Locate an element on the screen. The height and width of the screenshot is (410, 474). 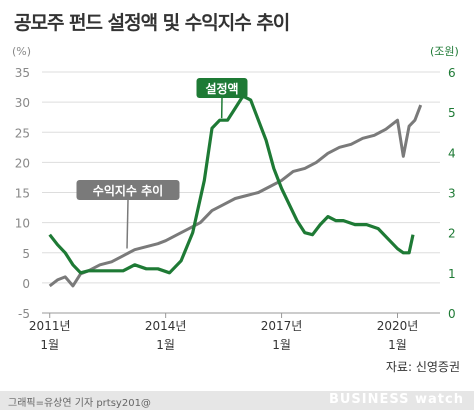
left-tick-label: 35 is located at coordinates (22, 73).